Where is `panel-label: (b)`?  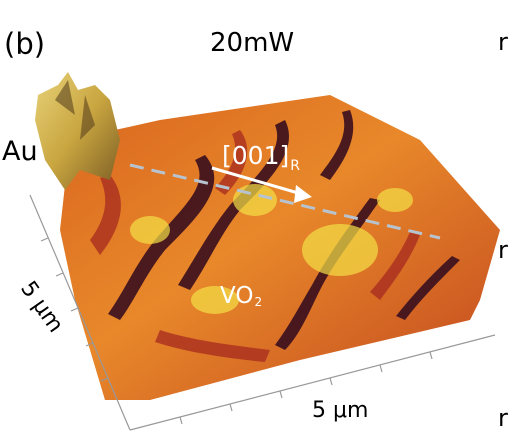
panel-label: (b) is located at coordinates (25, 44).